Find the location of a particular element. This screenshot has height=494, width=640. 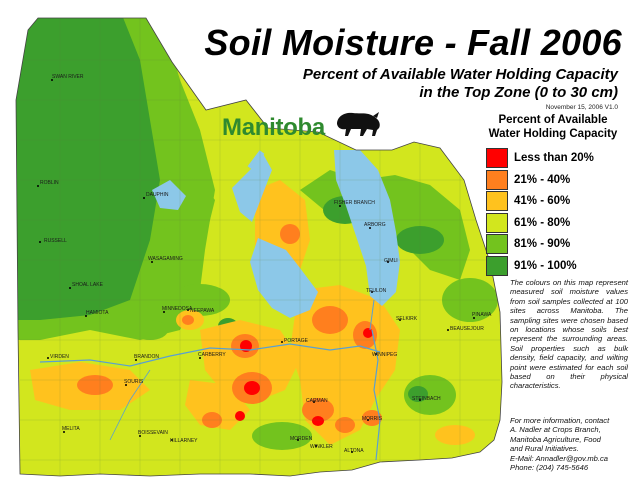

legend-item: Less than 20% is located at coordinates (540, 158).